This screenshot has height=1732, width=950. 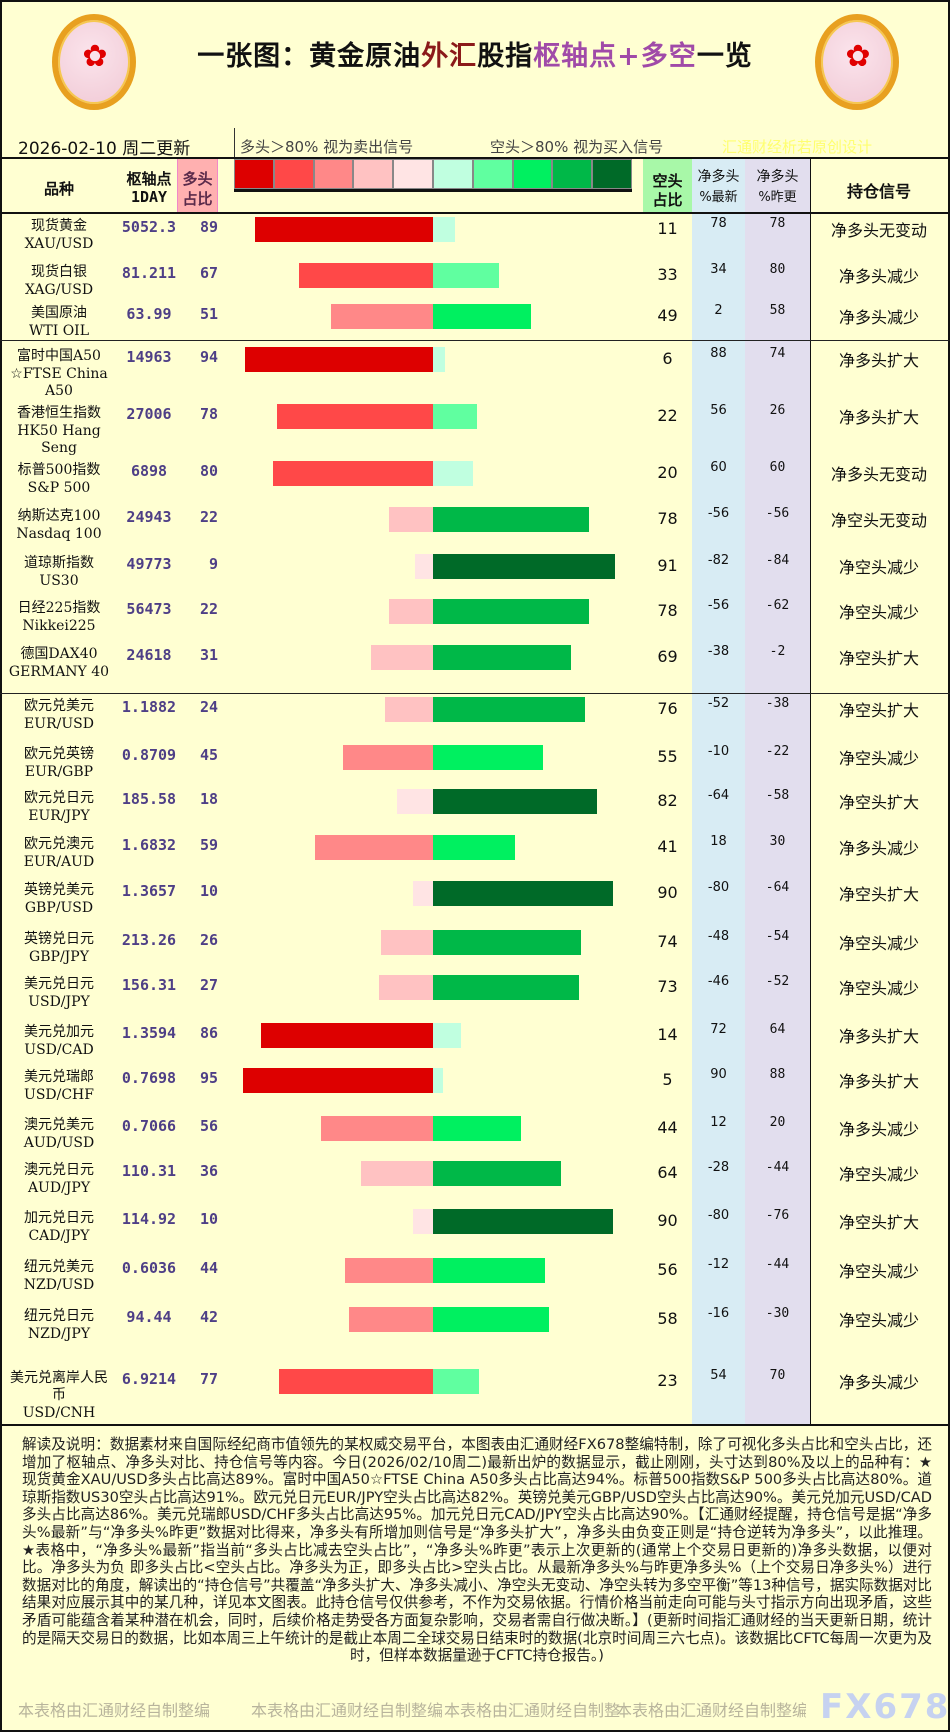 I want to click on net-long-latest: 12, so click(x=718, y=1122).